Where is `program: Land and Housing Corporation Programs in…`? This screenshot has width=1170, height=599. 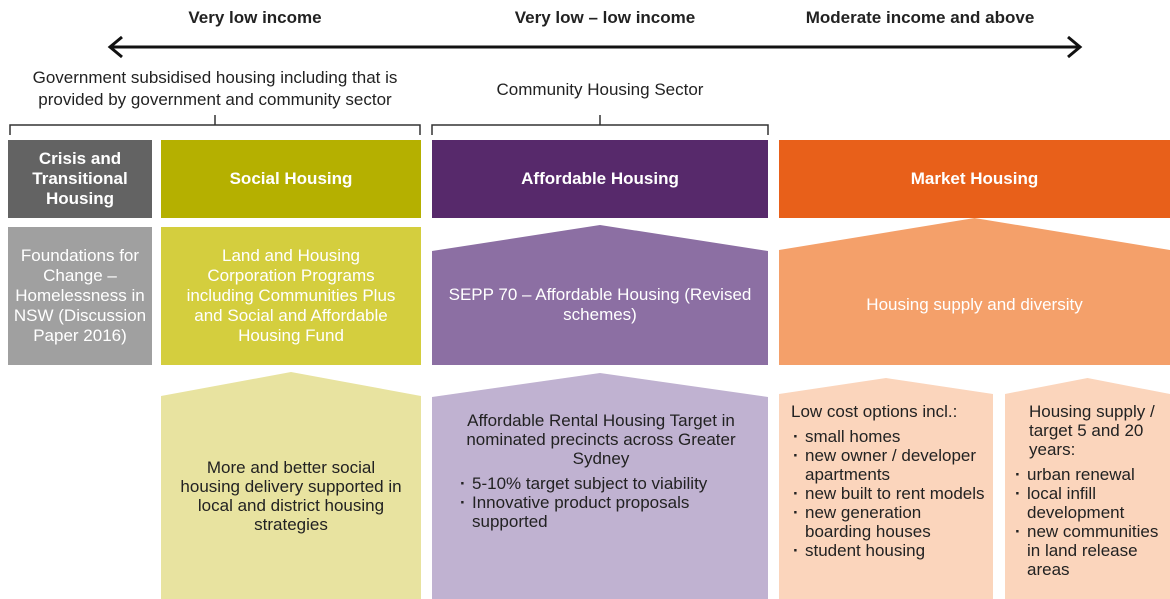
program: Land and Housing Corporation Programs in… is located at coordinates (291, 296).